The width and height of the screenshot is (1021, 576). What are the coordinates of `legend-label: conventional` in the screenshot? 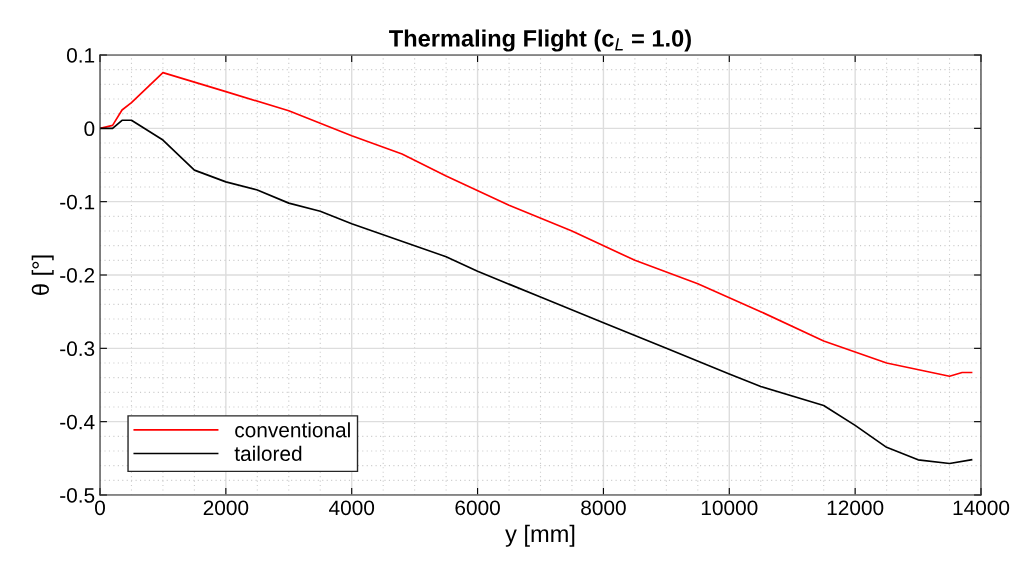 It's located at (292, 430).